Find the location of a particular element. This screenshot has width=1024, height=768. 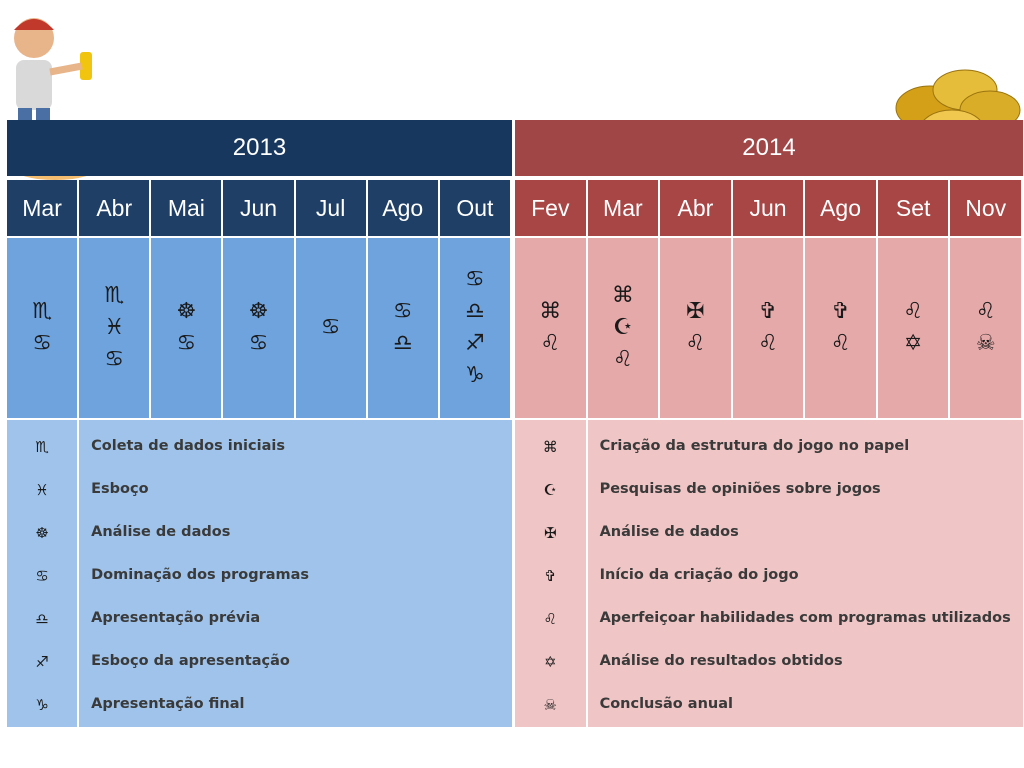

month-symbols: ♋ ♎ ♐ ♑ is located at coordinates (474, 328).